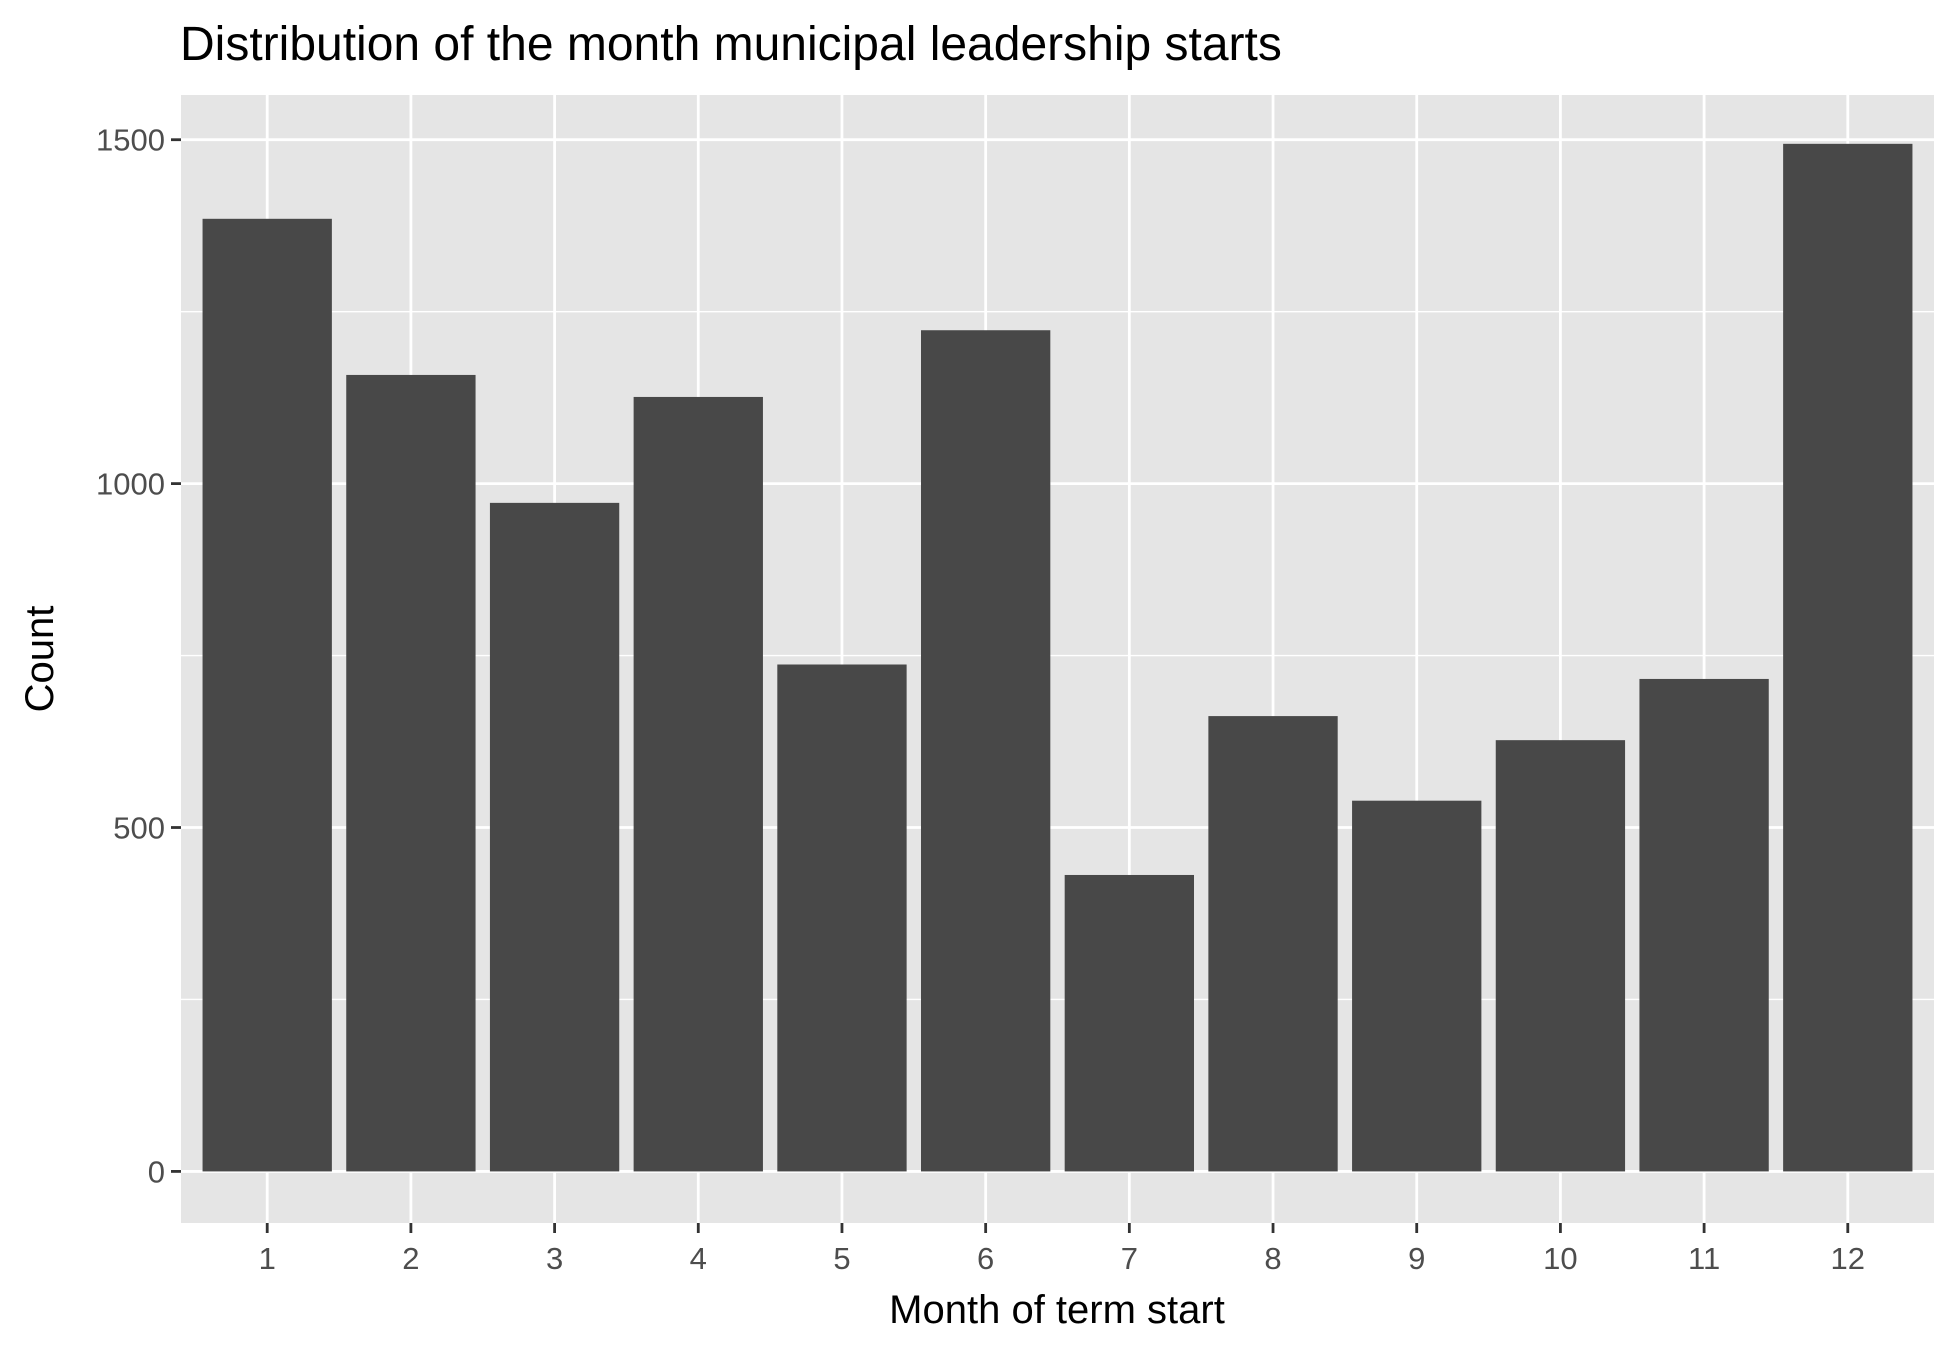  What do you see at coordinates (1272, 1258) in the screenshot?
I see `x-tick-label: 8` at bounding box center [1272, 1258].